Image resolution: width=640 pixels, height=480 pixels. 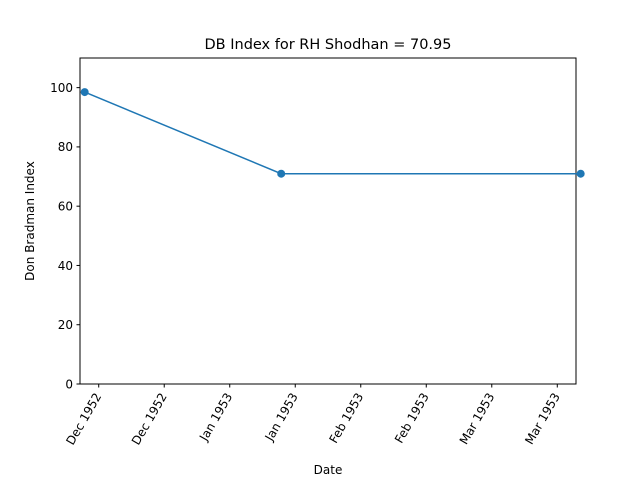 What do you see at coordinates (69, 384) in the screenshot?
I see `y-tick-label: 0` at bounding box center [69, 384].